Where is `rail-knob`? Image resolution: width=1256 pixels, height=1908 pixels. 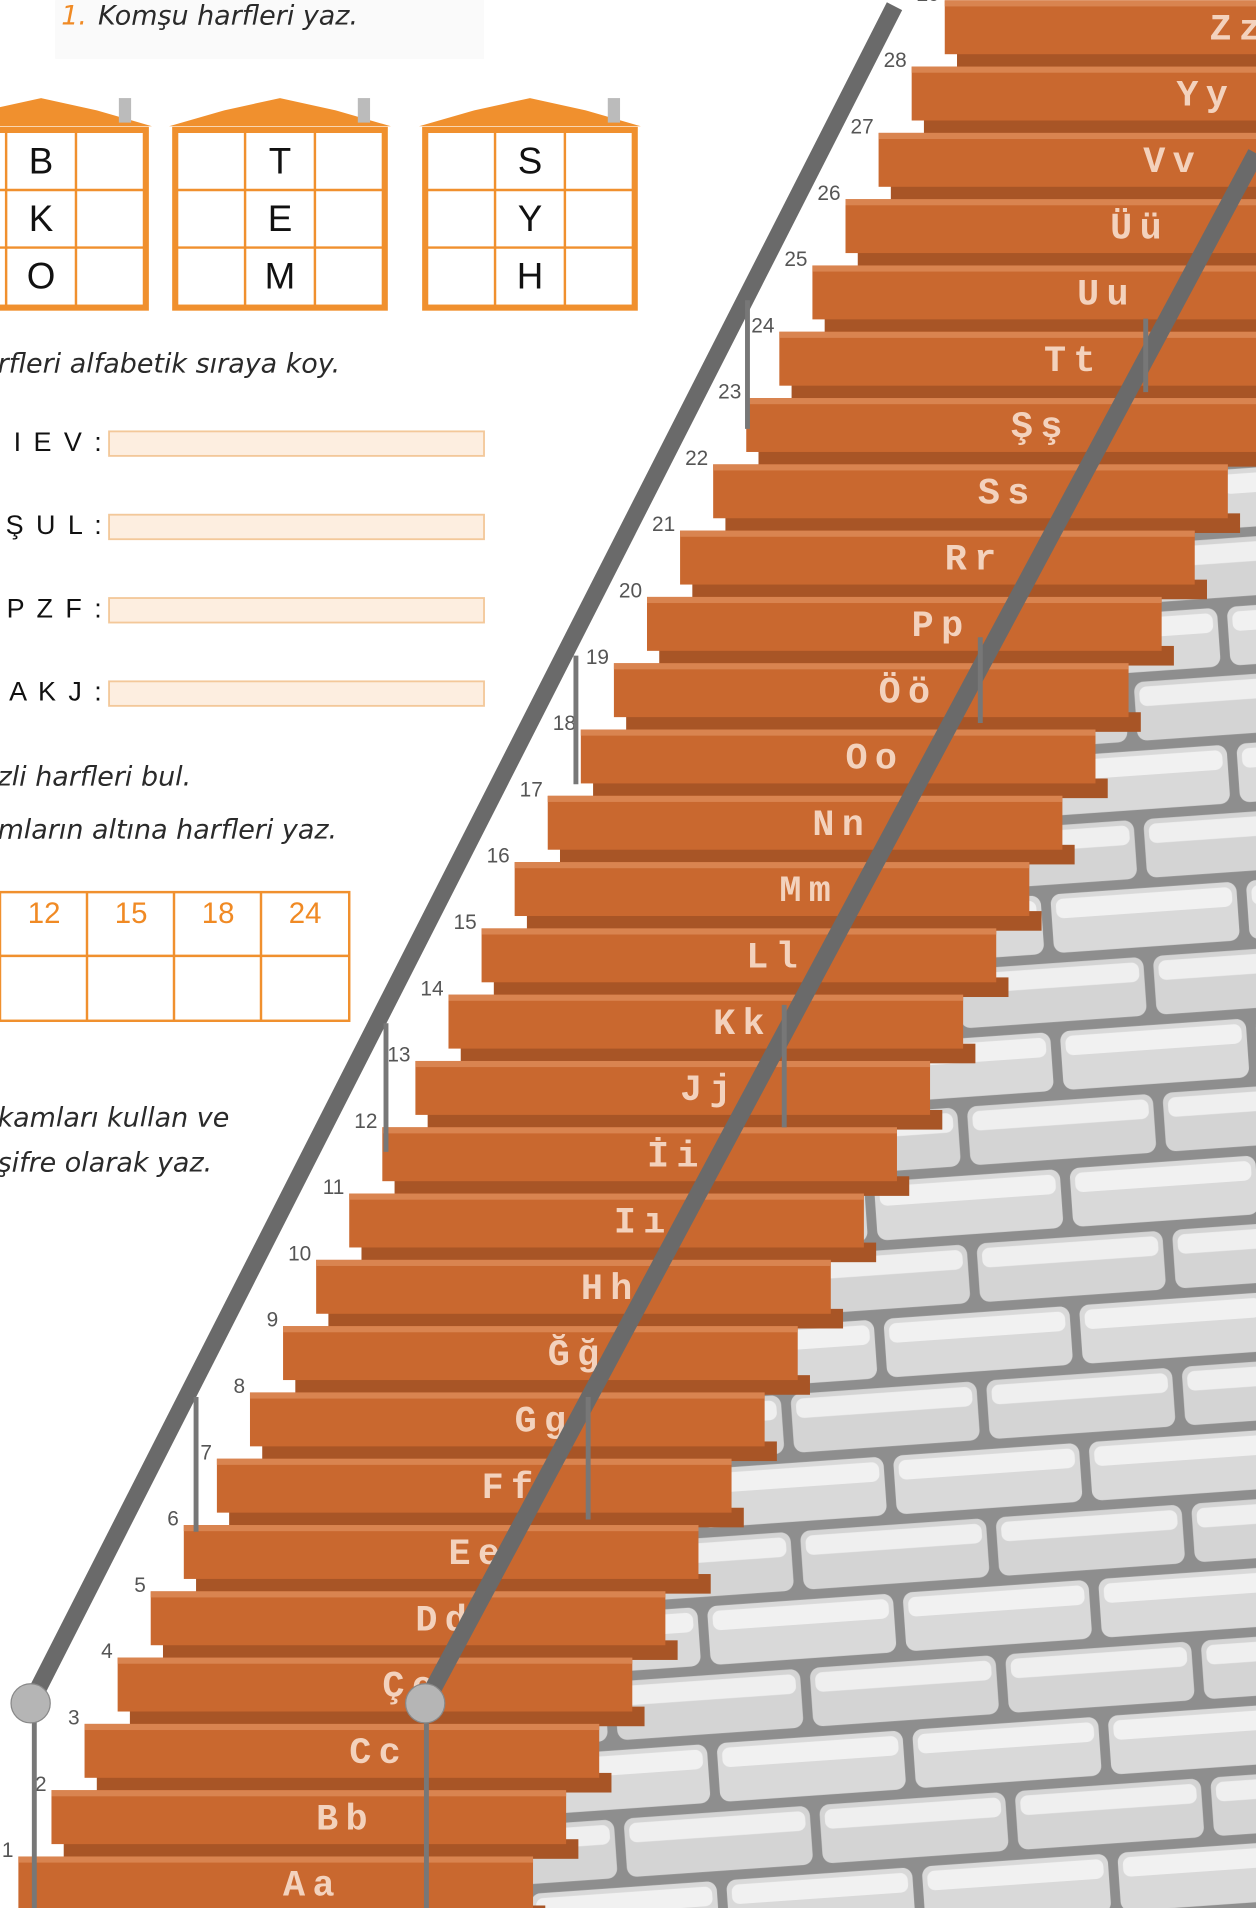
rail-knob is located at coordinates (425, 1703).